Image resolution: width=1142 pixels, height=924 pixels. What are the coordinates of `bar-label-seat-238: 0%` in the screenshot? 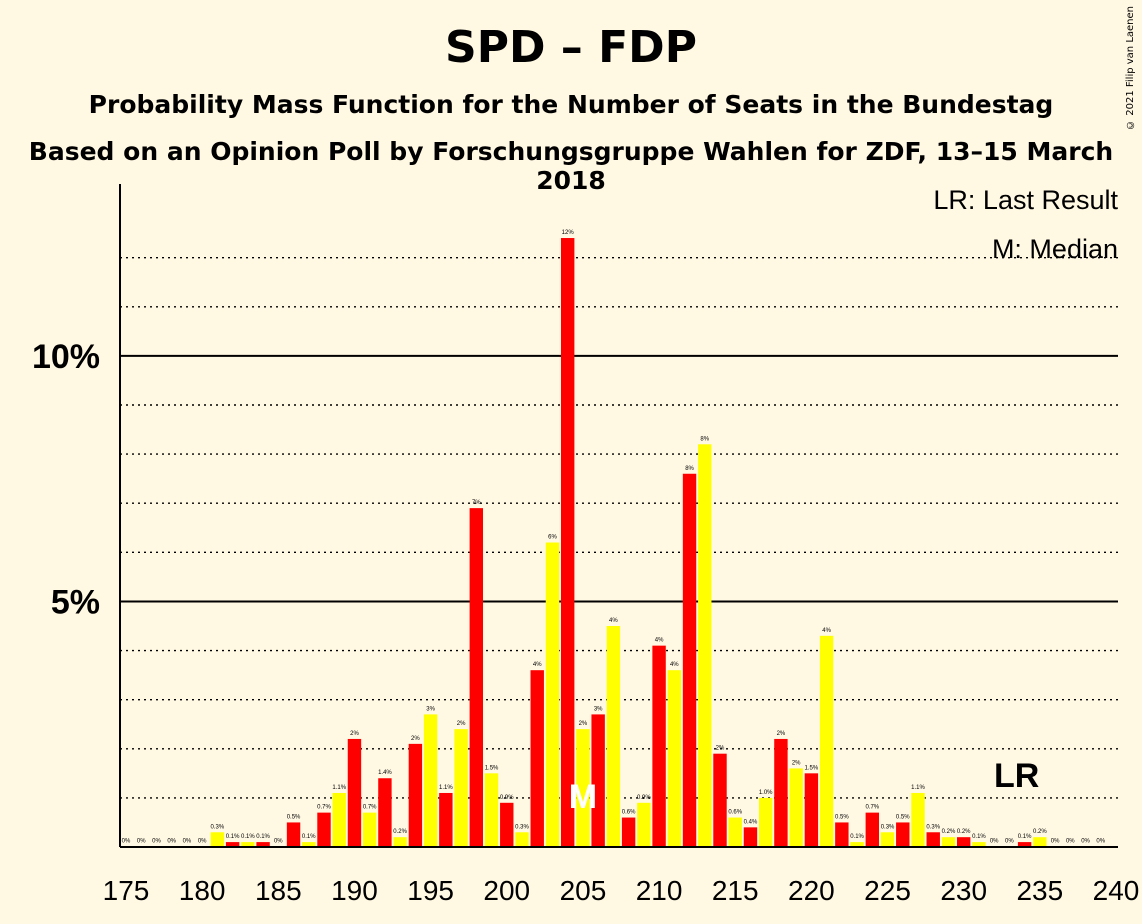 It's located at (1085, 842).